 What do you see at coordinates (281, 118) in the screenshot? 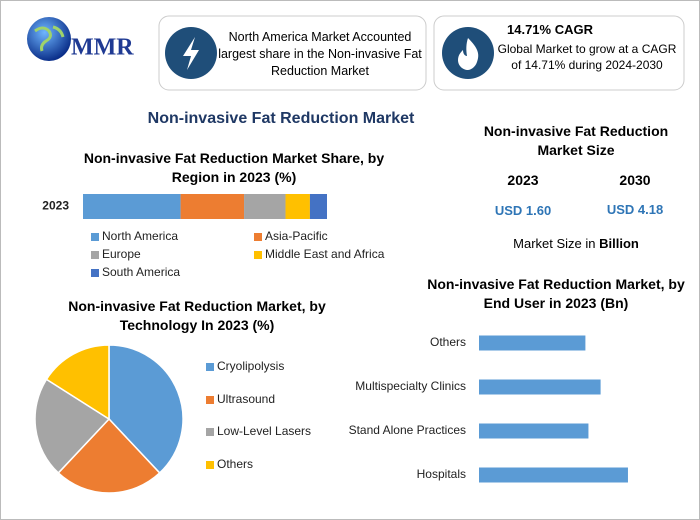
I see `main-title: Non-invasive Fat Reduction Market` at bounding box center [281, 118].